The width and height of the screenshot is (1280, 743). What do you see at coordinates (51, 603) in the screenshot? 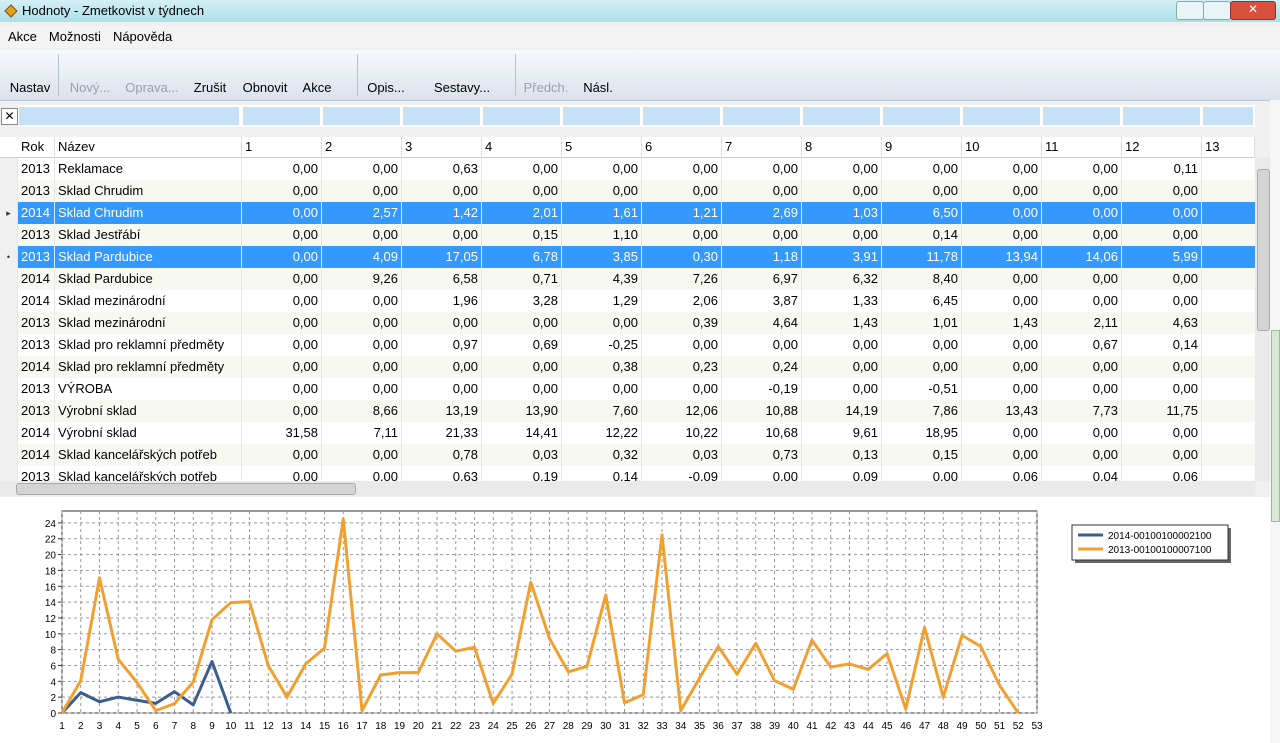
I see `y-tick-label: 14` at bounding box center [51, 603].